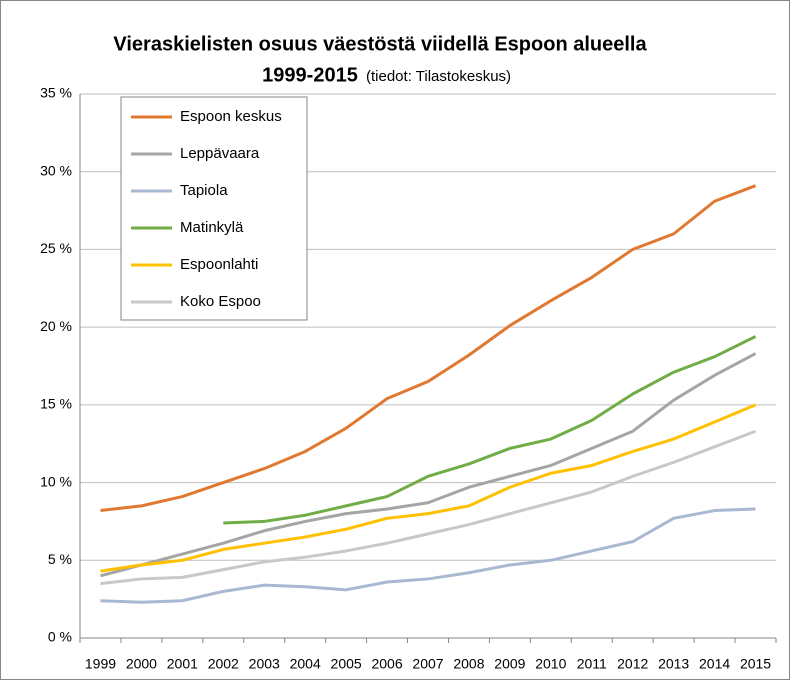  Describe the element at coordinates (632, 664) in the screenshot. I see `x-tick-label: 2012` at that location.